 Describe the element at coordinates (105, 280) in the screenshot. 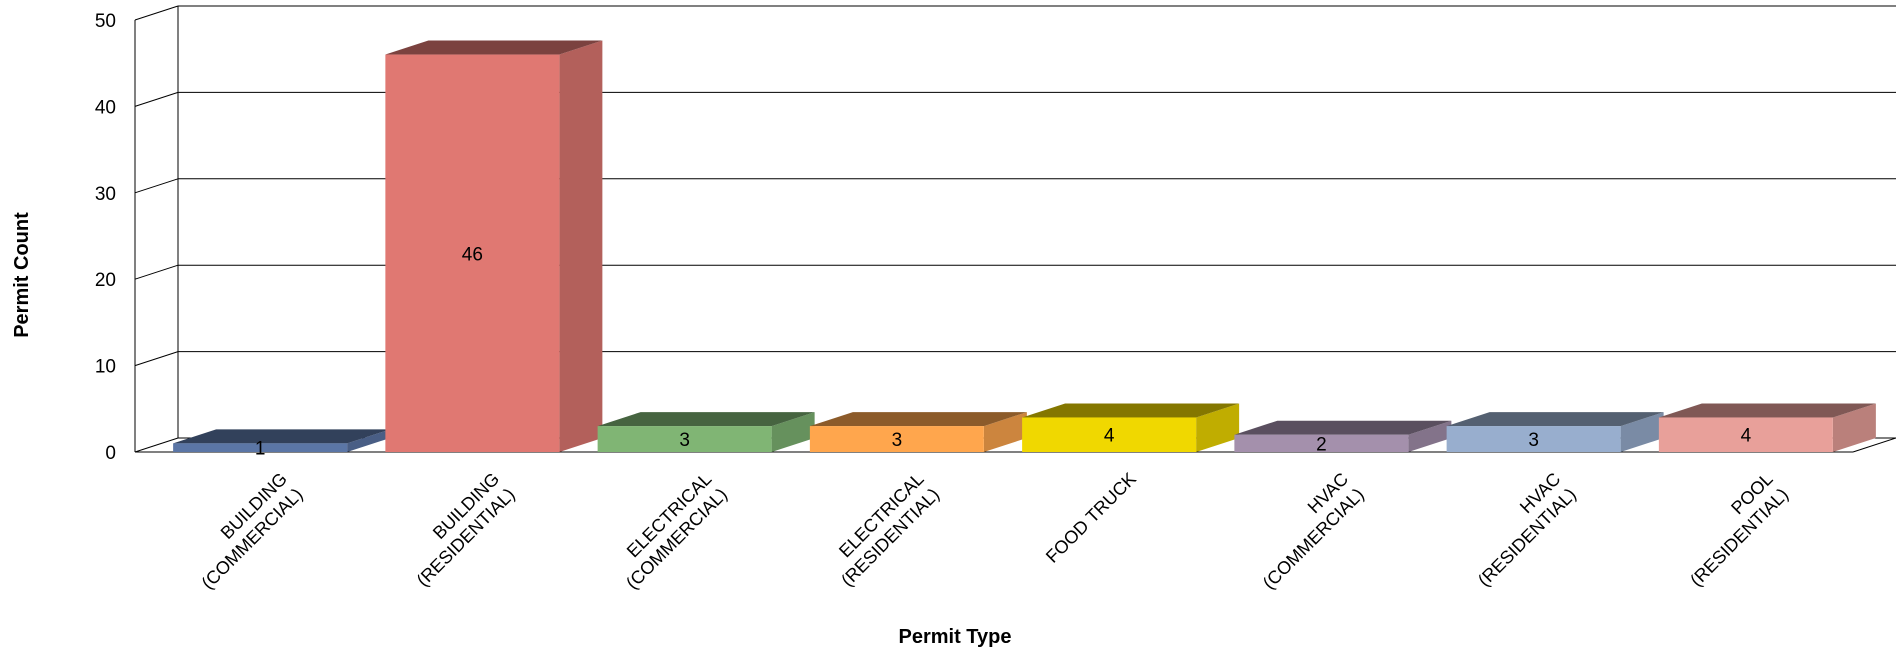

I see `y-tick-label: 20` at that location.